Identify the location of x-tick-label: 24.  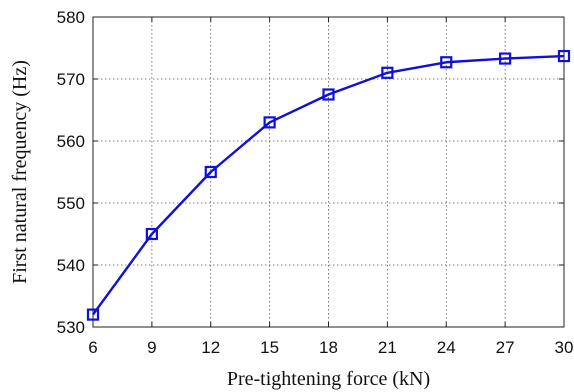
(446, 347).